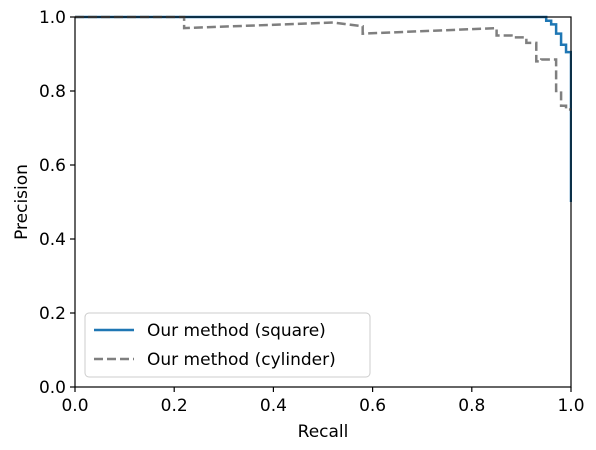  I want to click on x-tick-label: 0.8, so click(471, 406).